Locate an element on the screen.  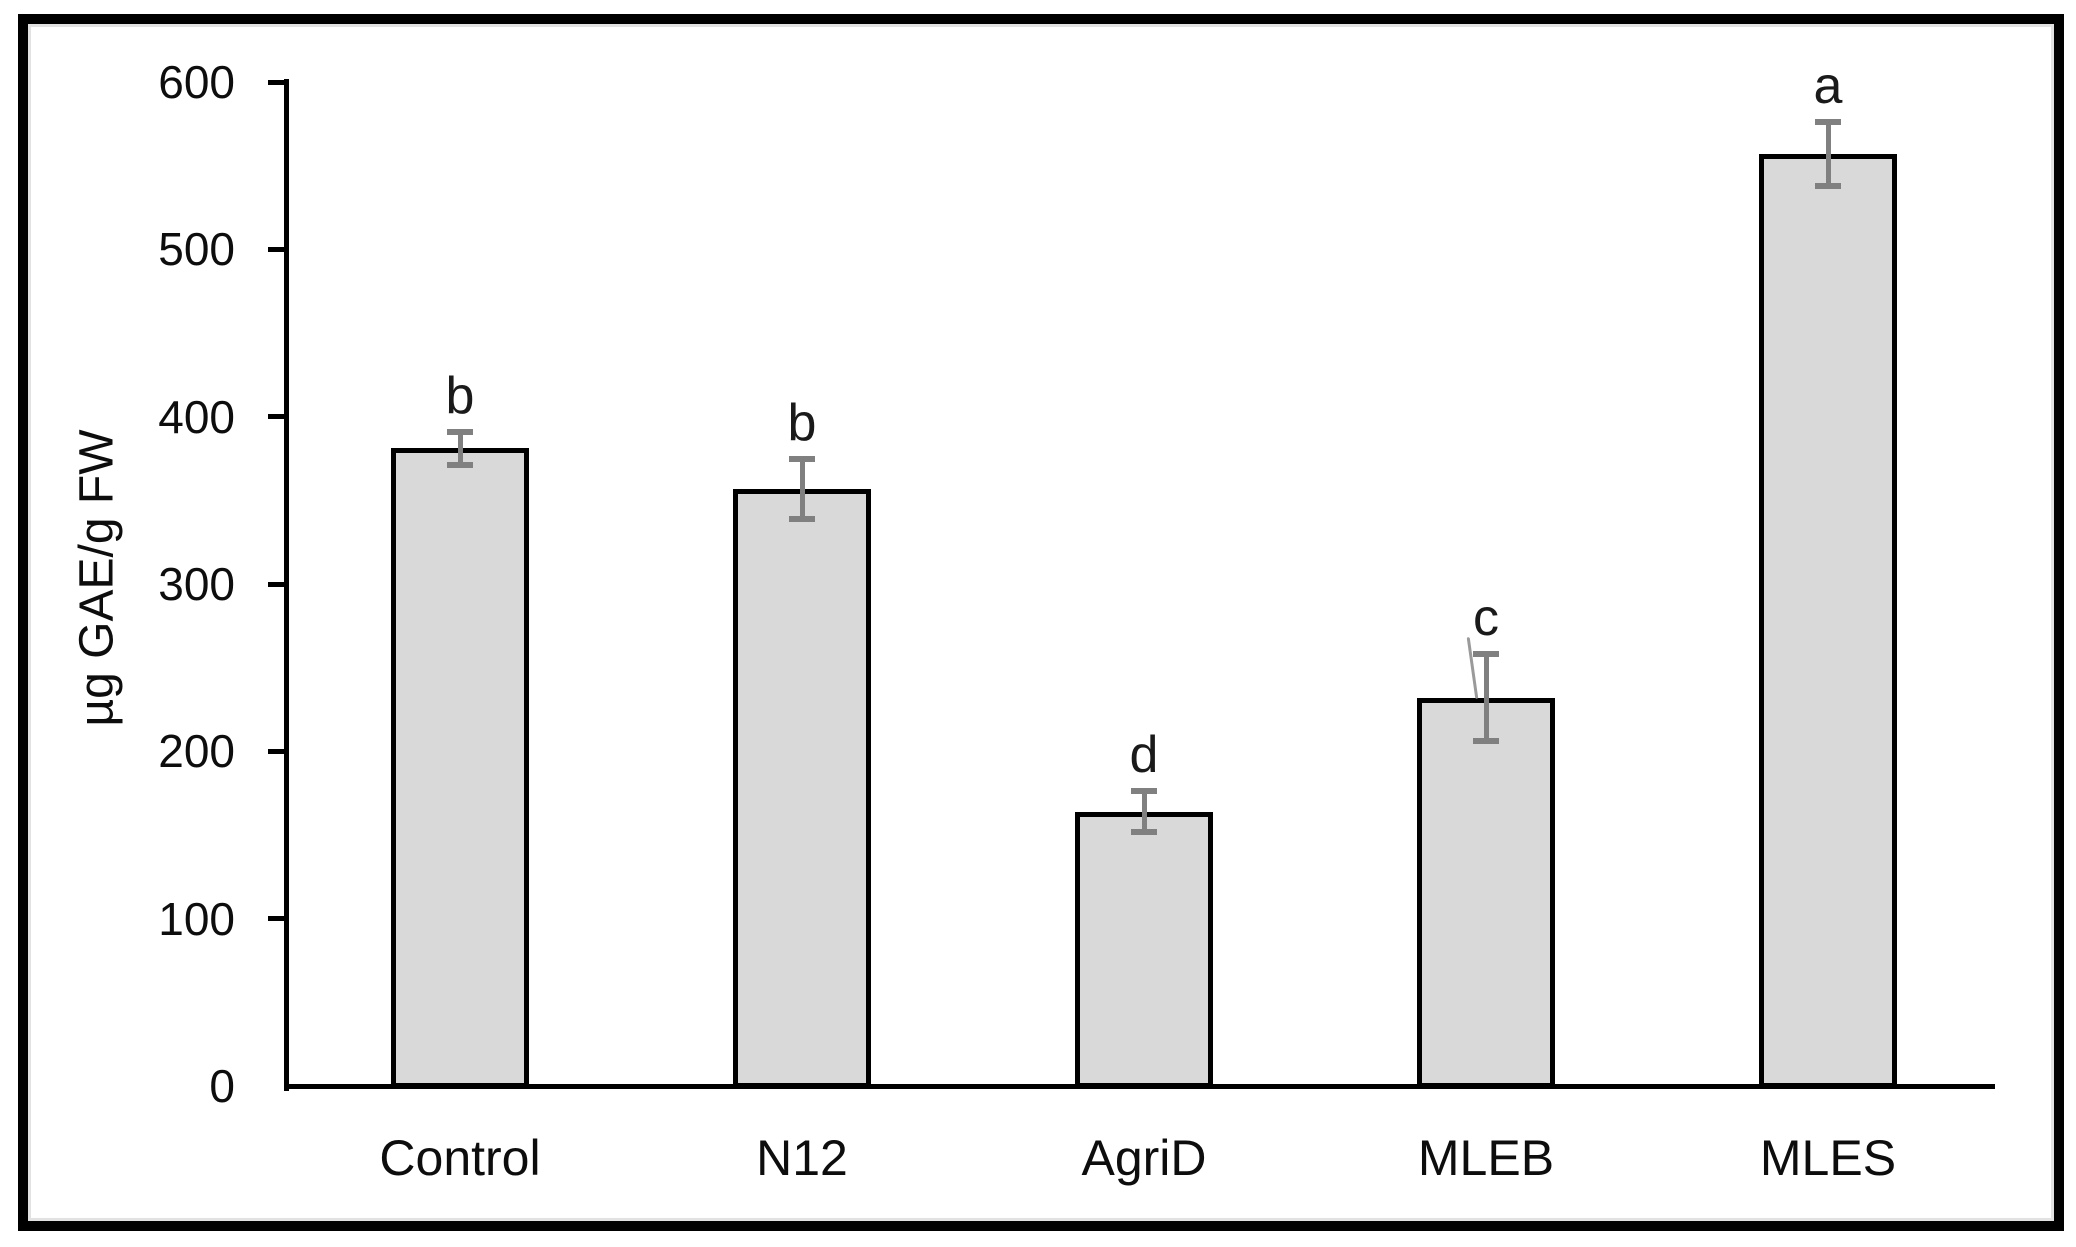
y-tick-label: 100 is located at coordinates (196, 918).